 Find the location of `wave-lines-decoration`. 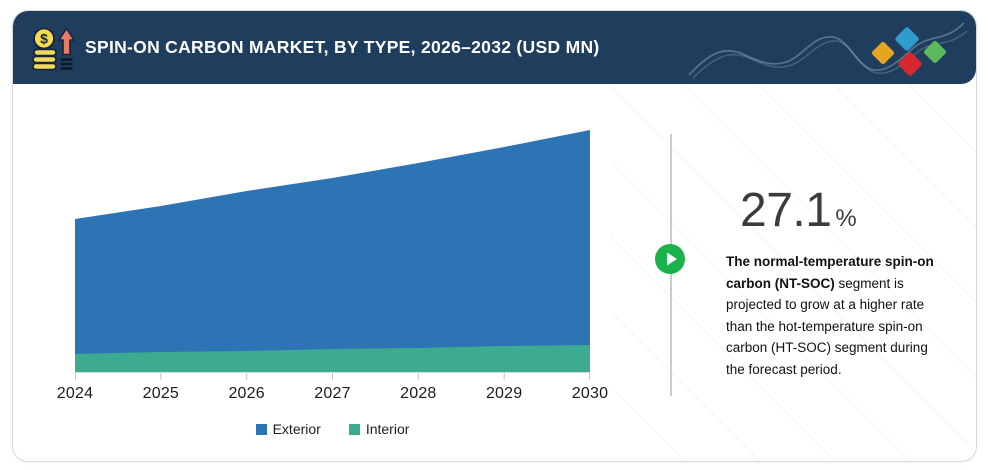

wave-lines-decoration is located at coordinates (828, 50).